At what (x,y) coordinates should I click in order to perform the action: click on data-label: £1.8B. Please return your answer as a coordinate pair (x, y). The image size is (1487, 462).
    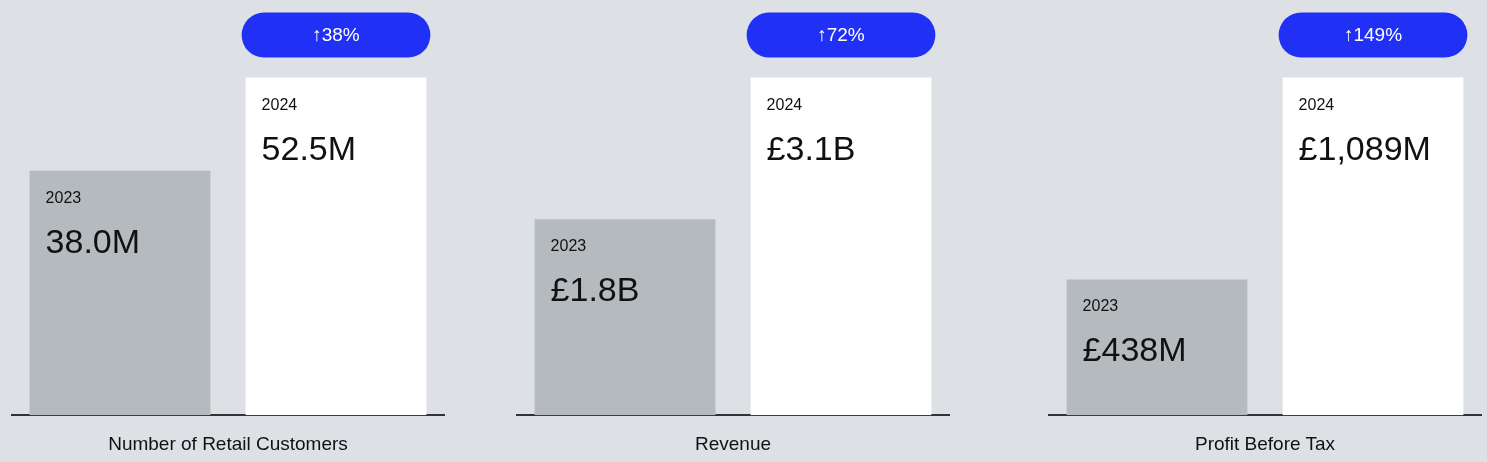
    Looking at the image, I should click on (595, 289).